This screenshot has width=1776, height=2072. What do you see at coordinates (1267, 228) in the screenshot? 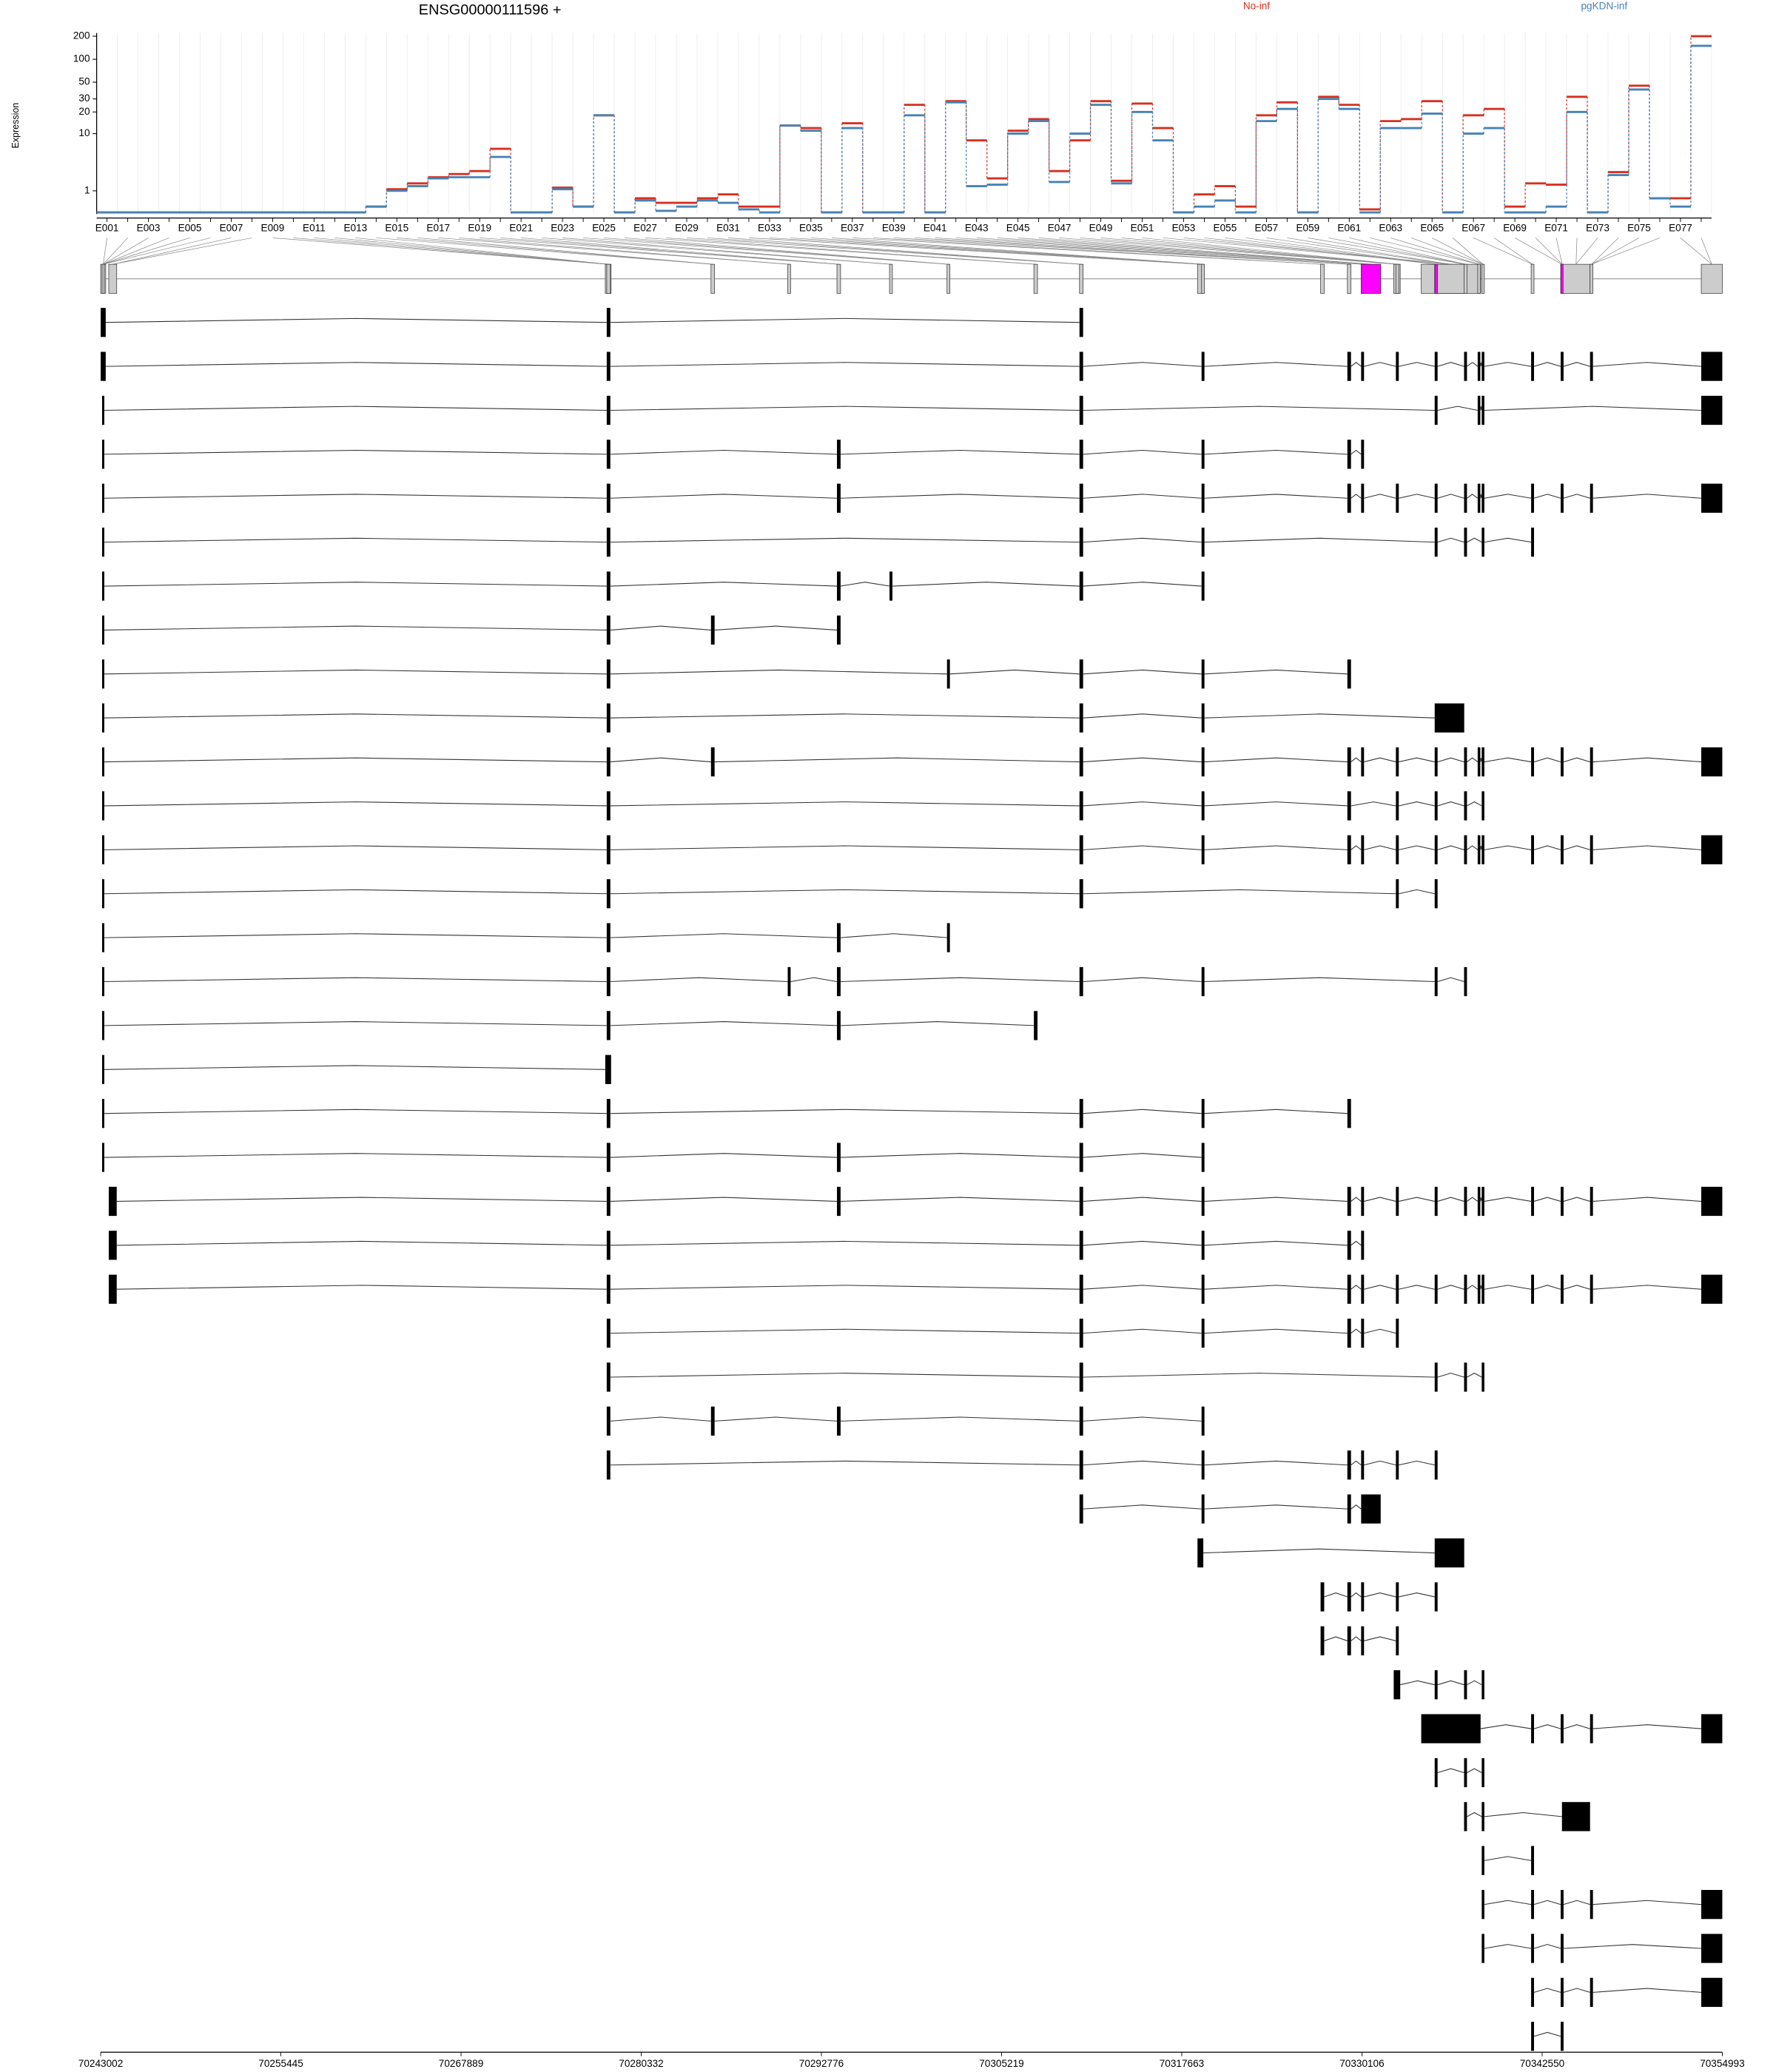
I see `x-tick-label: E057` at bounding box center [1267, 228].